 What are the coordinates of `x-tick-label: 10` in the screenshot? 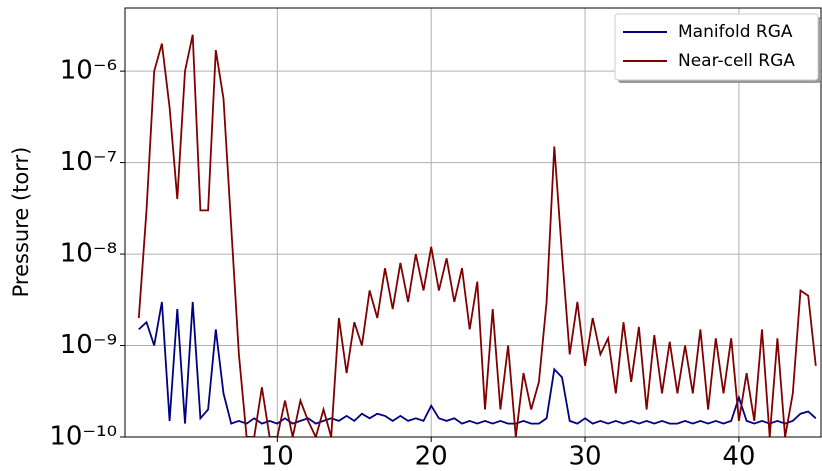 It's located at (277, 456).